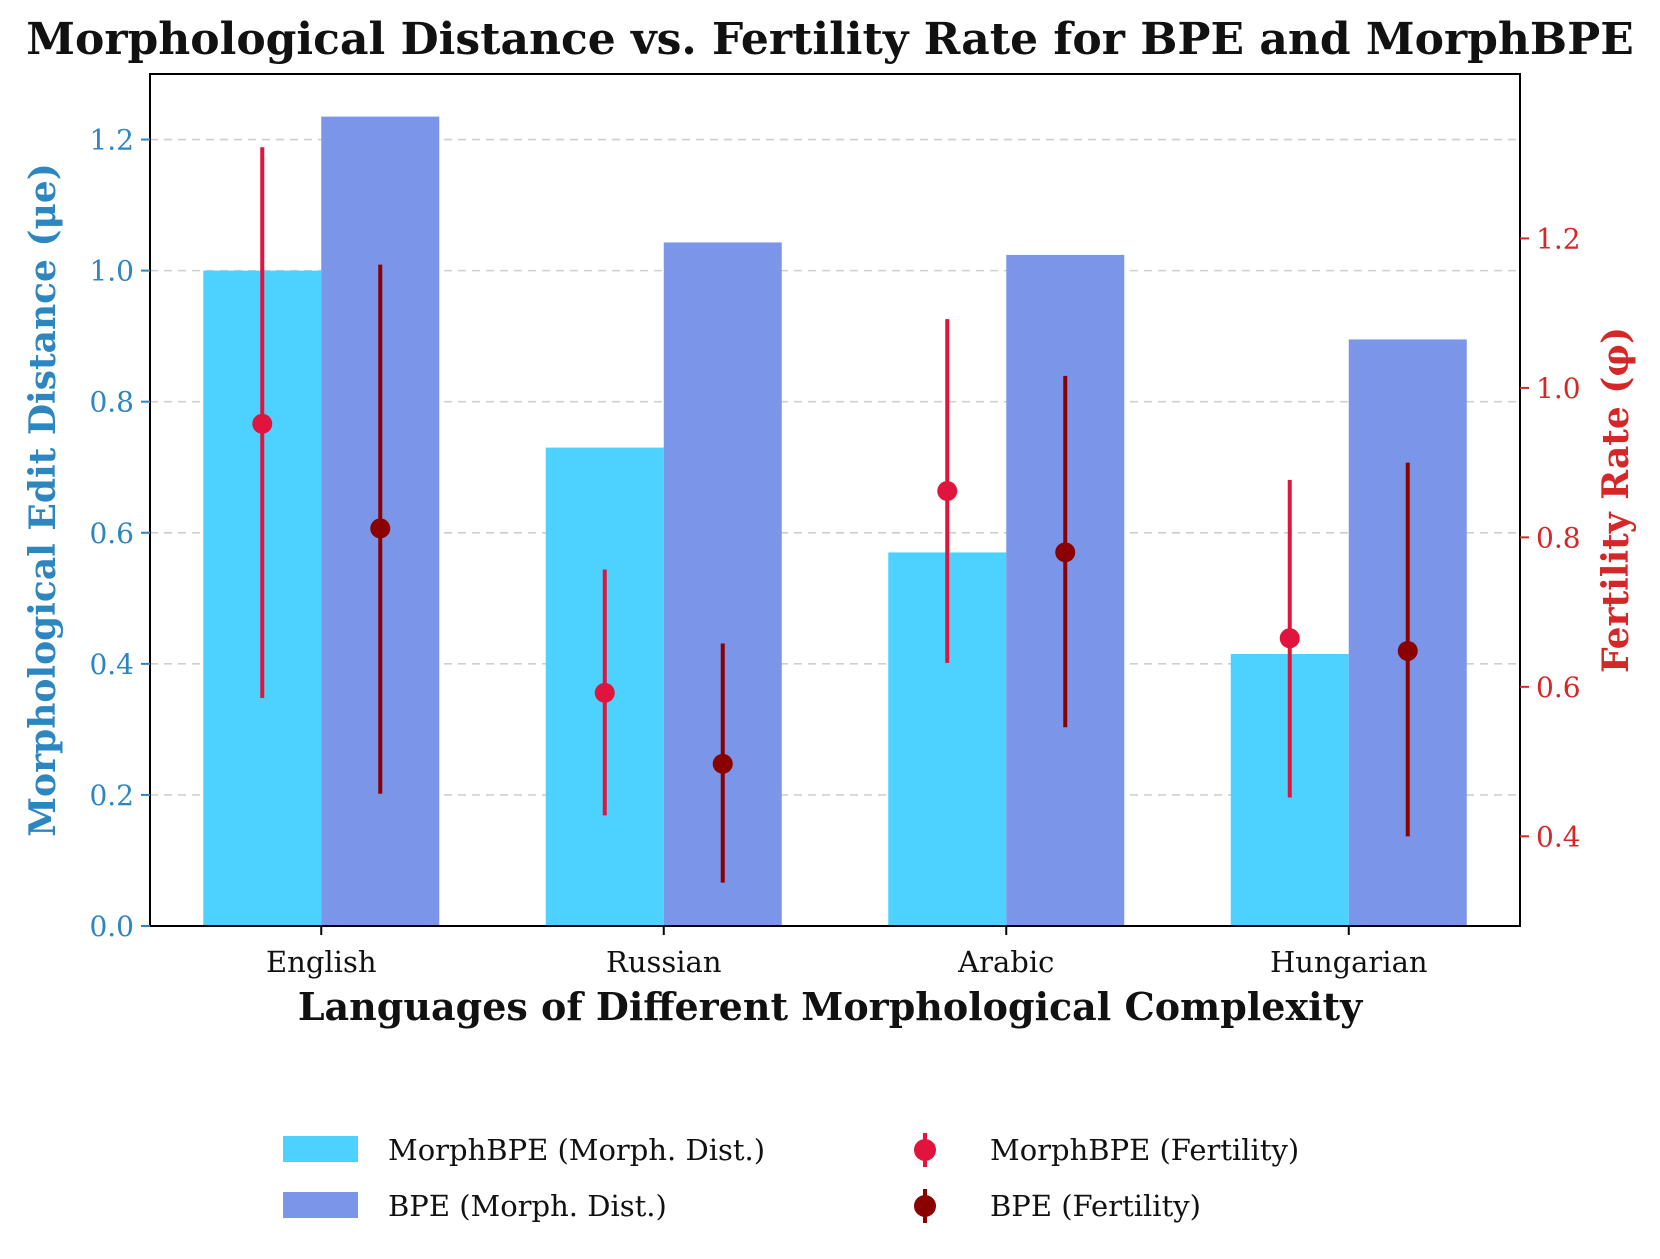  I want to click on x-tick-label: Hungarian, so click(1349, 962).